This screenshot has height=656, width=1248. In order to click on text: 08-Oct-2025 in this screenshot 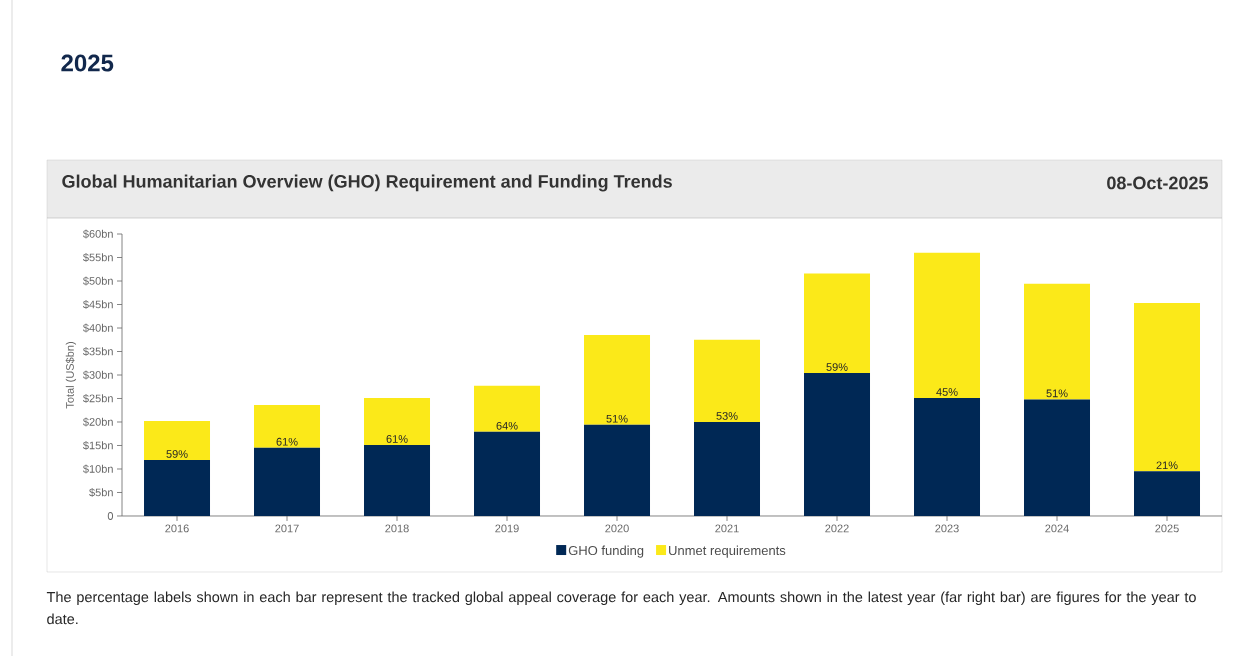, I will do `click(1157, 183)`.